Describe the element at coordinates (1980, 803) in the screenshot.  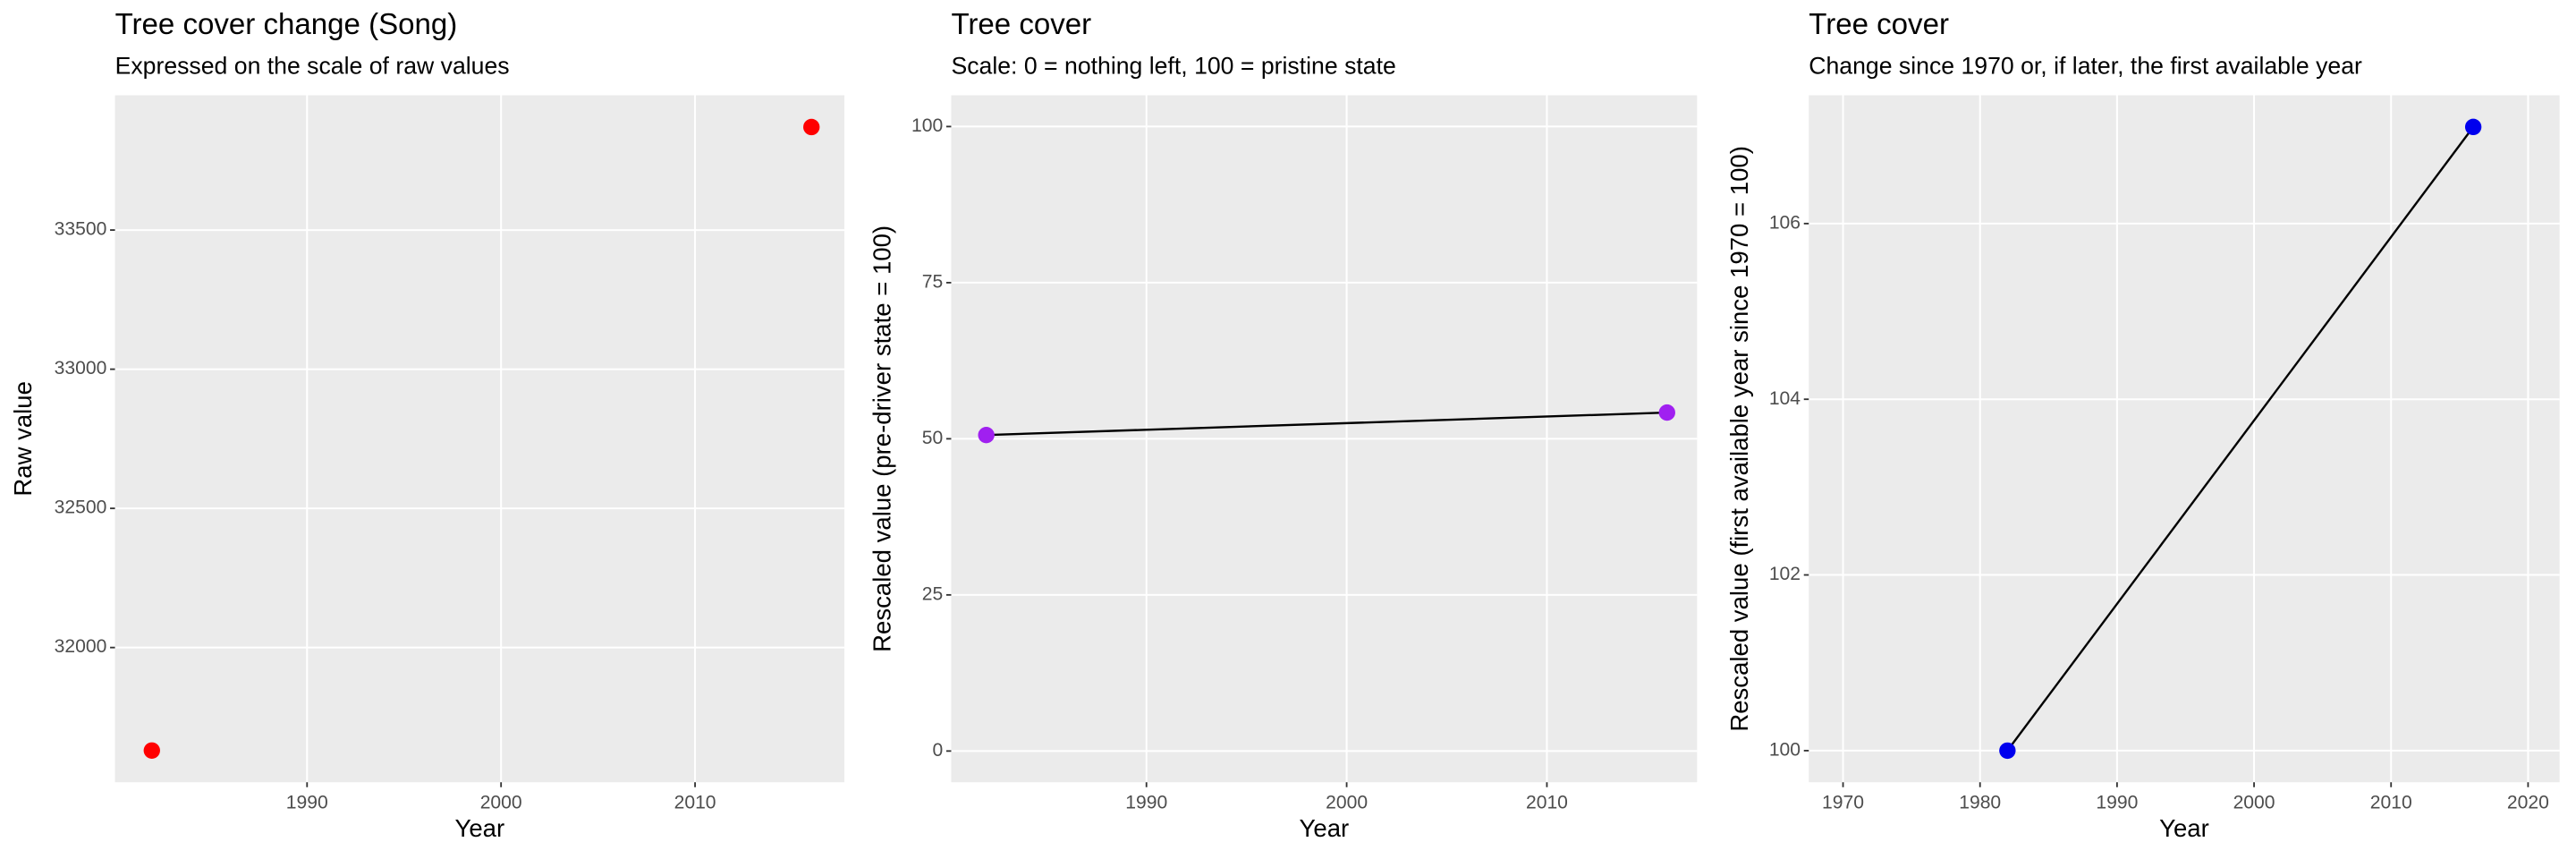
I see `x-tick-label: 1980` at that location.